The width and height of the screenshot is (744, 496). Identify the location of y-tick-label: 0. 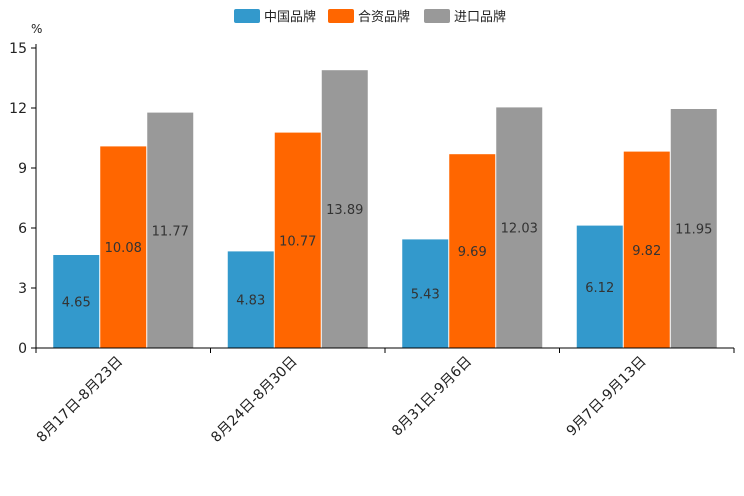
(22, 349).